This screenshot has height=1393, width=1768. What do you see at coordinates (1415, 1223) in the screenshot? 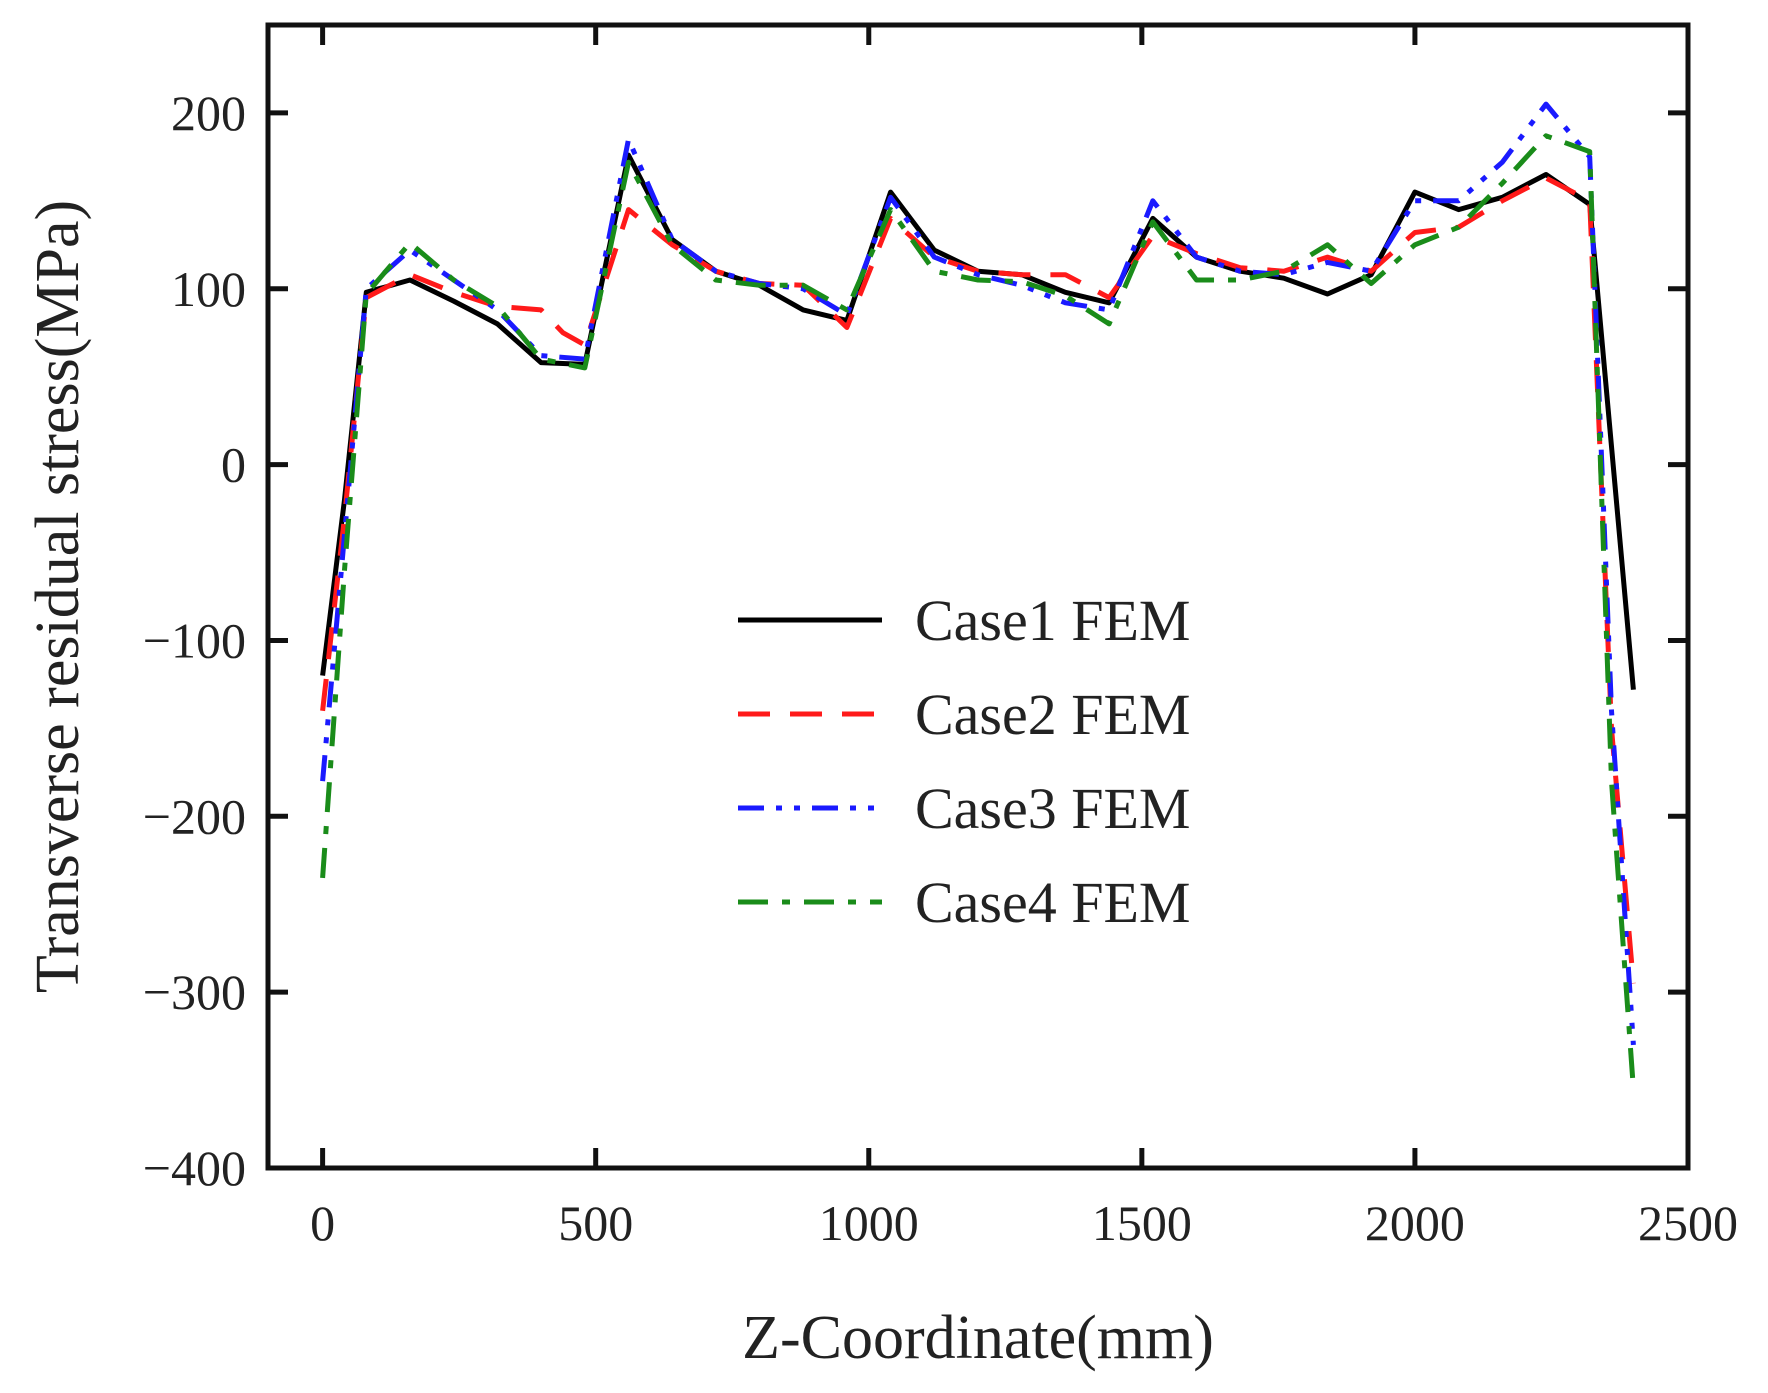
I see `x-tick-label: 2000` at bounding box center [1415, 1223].